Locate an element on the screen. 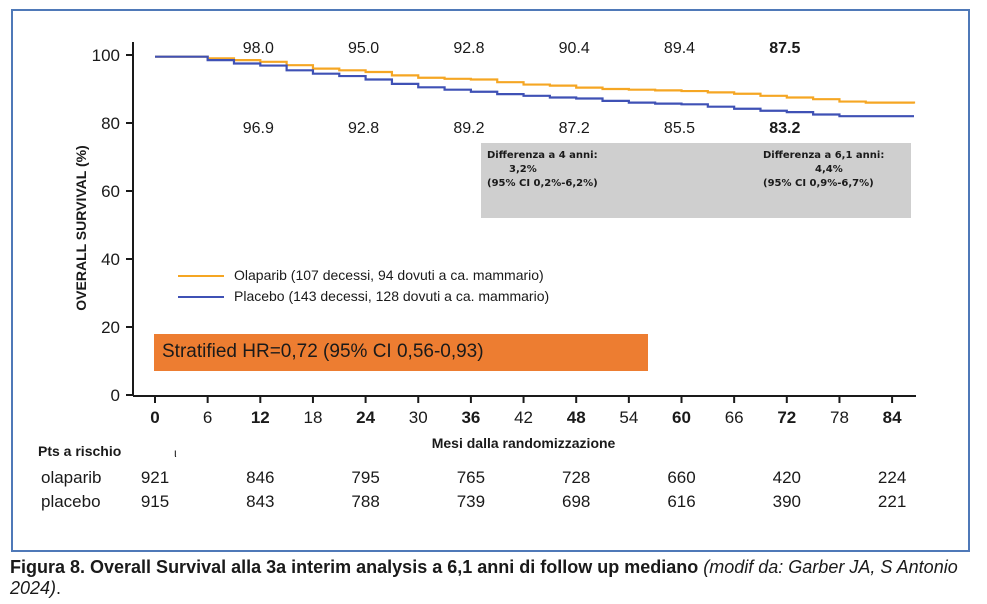 This screenshot has height=604, width=987. x-tick-label: 36 is located at coordinates (470, 417).